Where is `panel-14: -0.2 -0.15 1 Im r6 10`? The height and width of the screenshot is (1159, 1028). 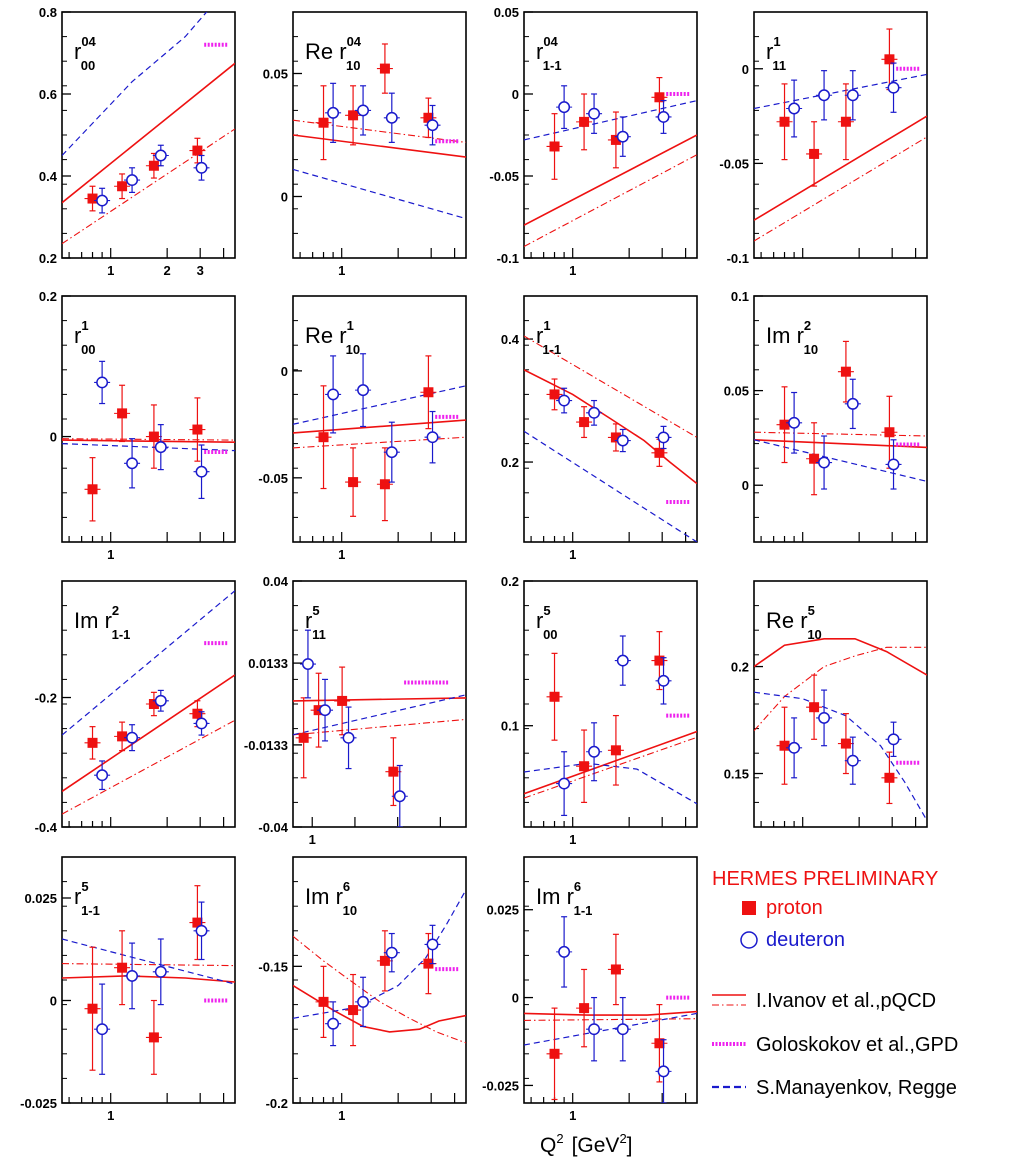
panel-14: -0.2 -0.15 1 Im r6 10 is located at coordinates (362, 989).